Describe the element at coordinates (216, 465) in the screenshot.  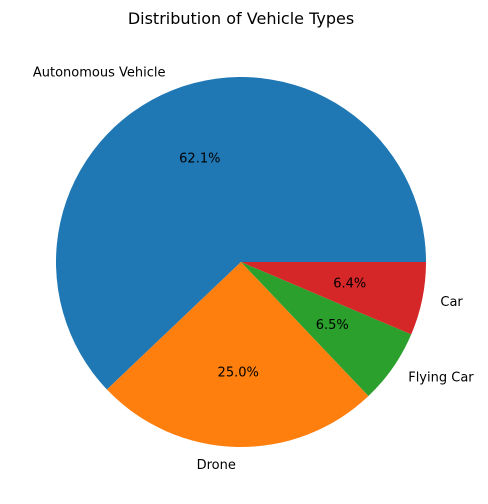
I see `slice-label-drone: Drone` at that location.